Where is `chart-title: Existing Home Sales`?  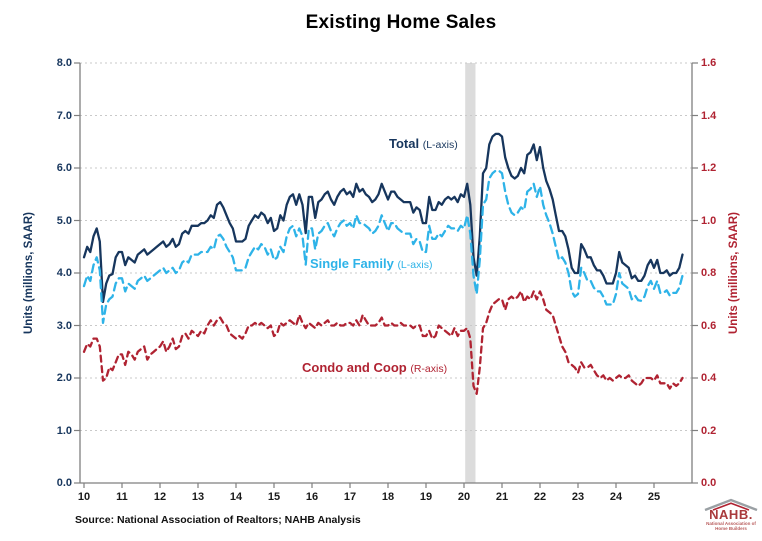 chart-title: Existing Home Sales is located at coordinates (401, 22).